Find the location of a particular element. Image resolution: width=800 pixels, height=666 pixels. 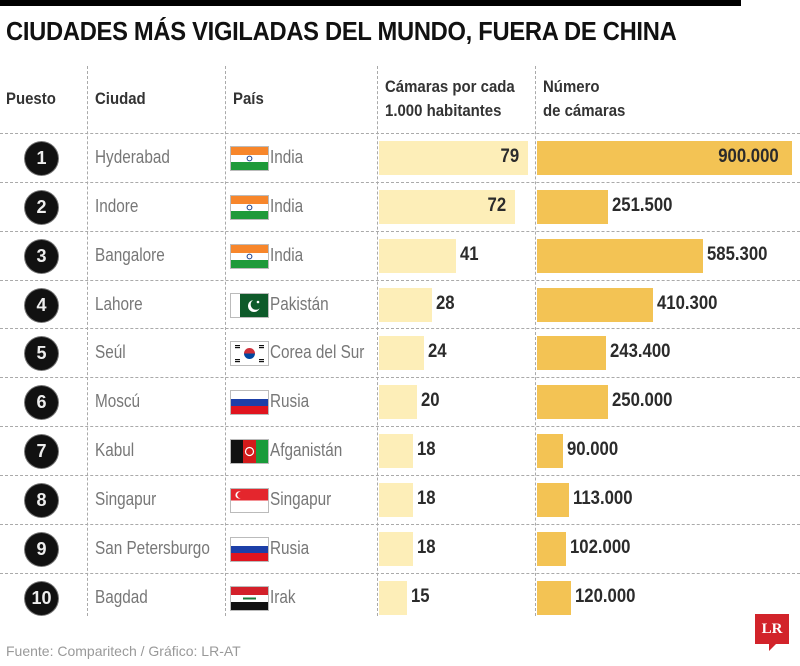

rate-value: 20 is located at coordinates (430, 400).